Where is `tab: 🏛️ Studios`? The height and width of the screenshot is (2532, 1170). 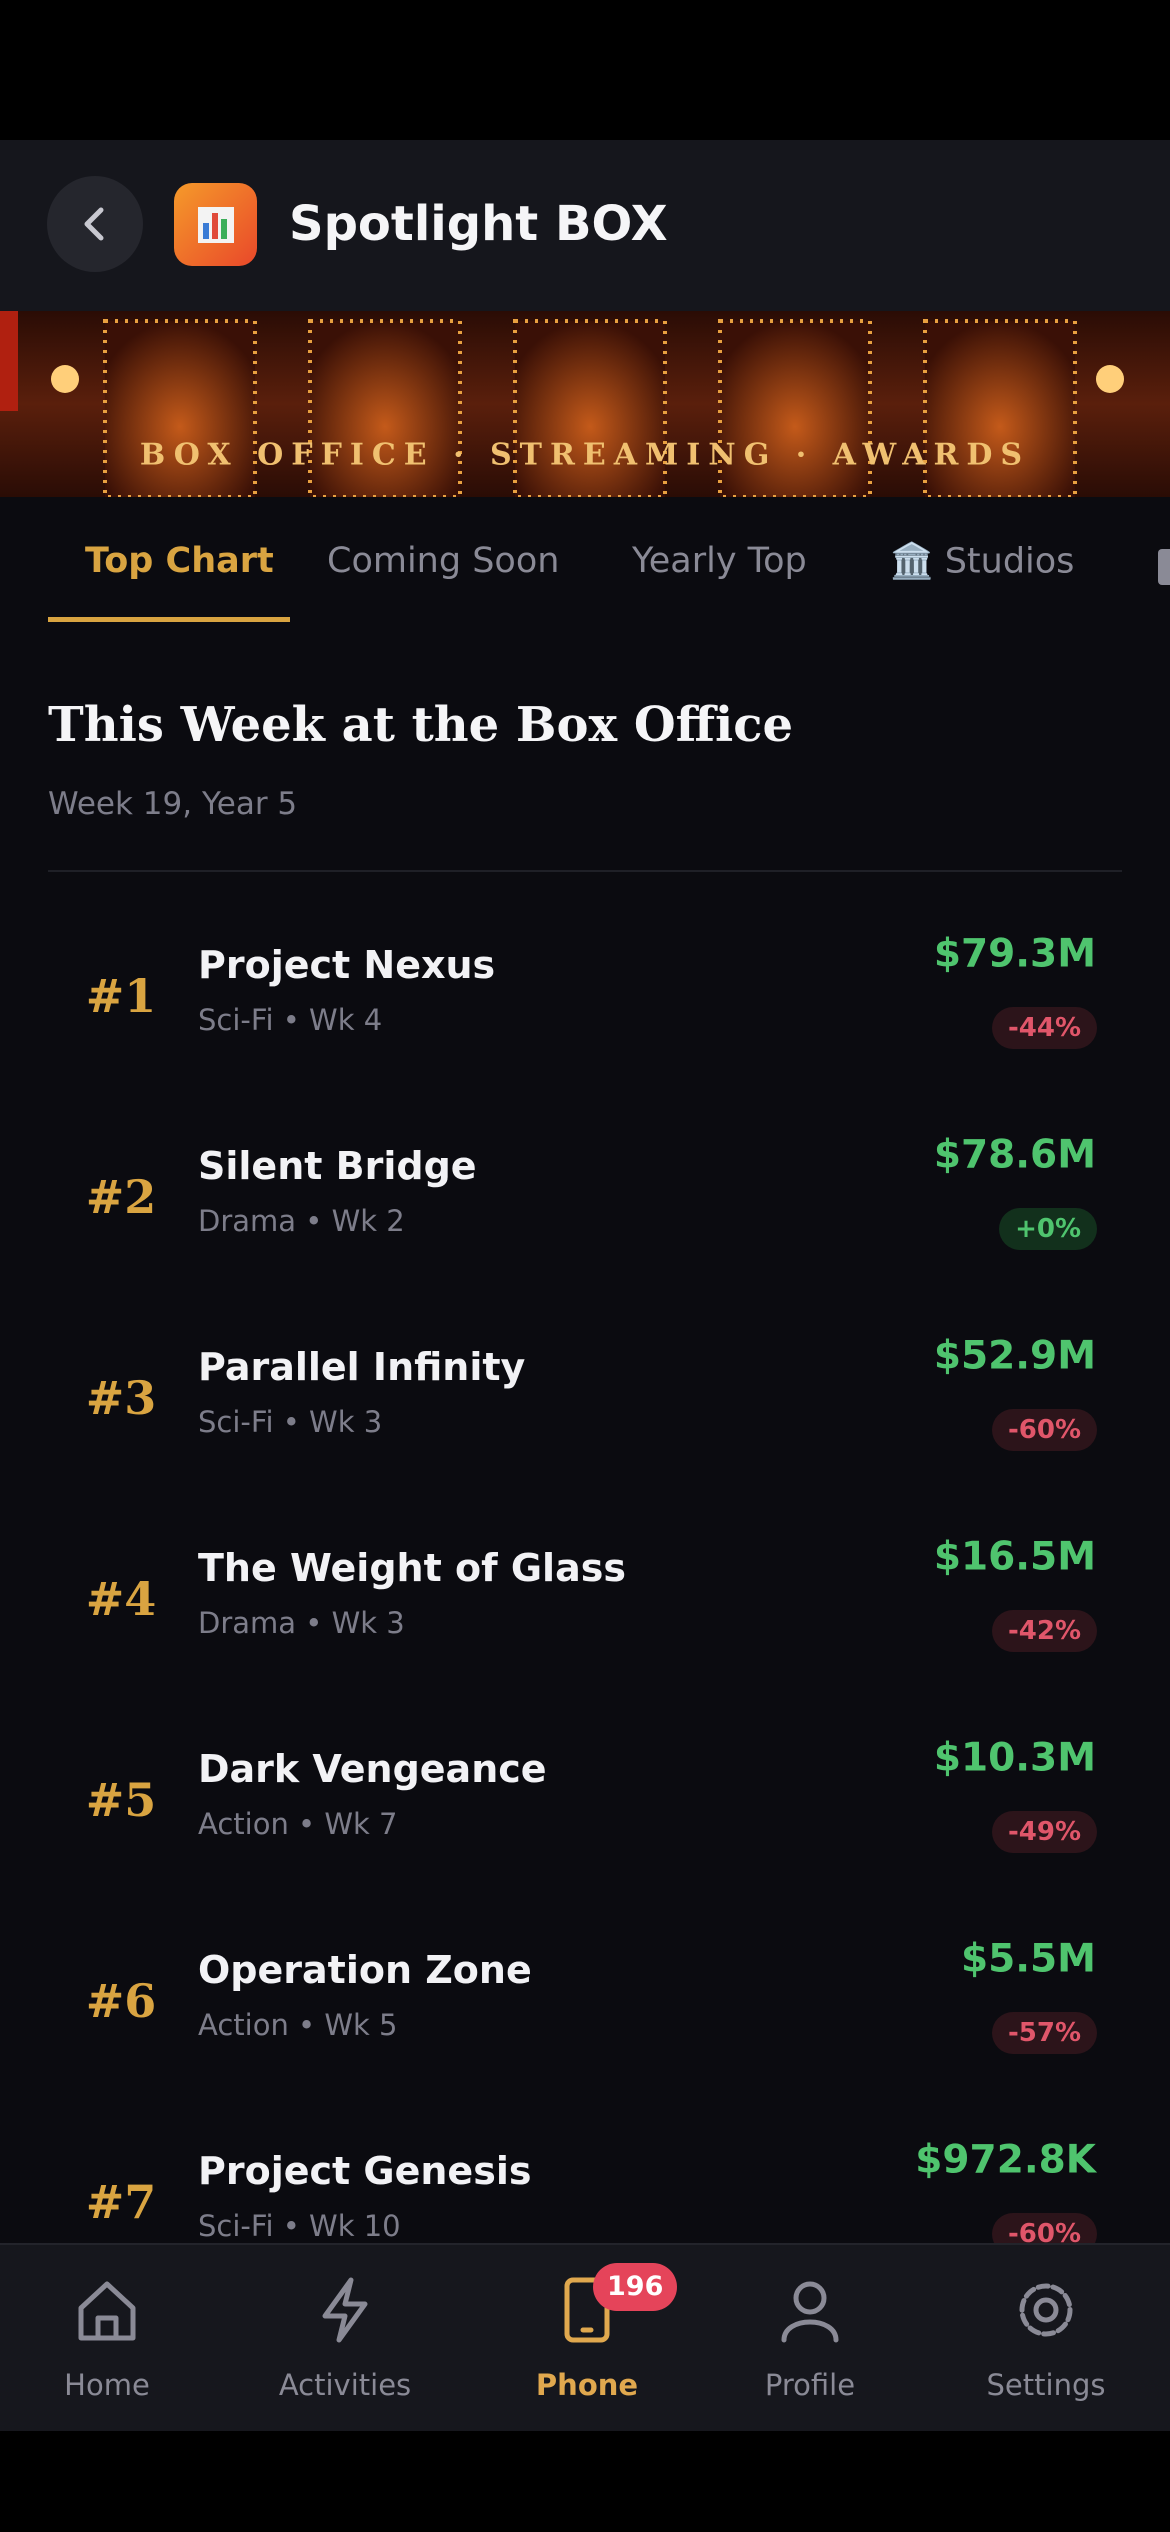
tab: 🏛️ Studios is located at coordinates (982, 561).